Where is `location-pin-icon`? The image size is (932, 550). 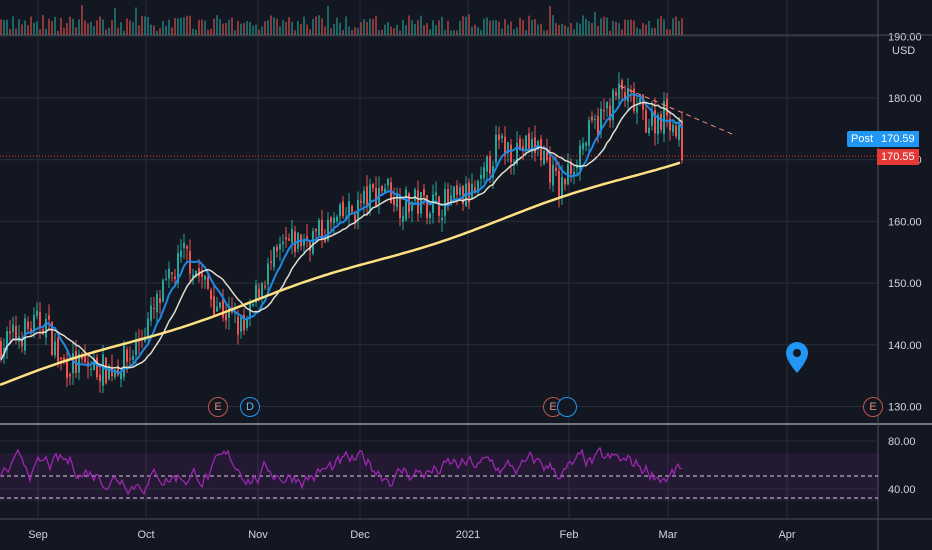
location-pin-icon is located at coordinates (797, 357).